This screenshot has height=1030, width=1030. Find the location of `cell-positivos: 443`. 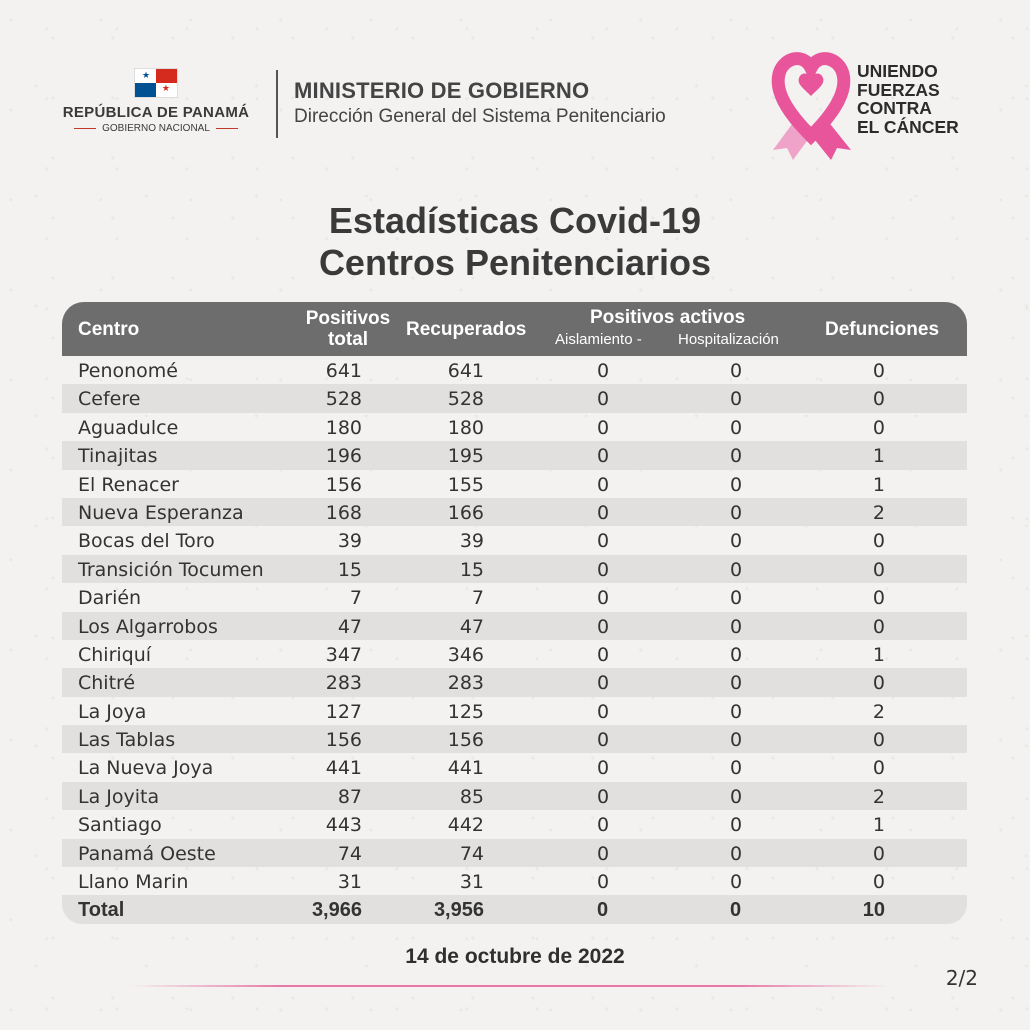

cell-positivos: 443 is located at coordinates (343, 825).